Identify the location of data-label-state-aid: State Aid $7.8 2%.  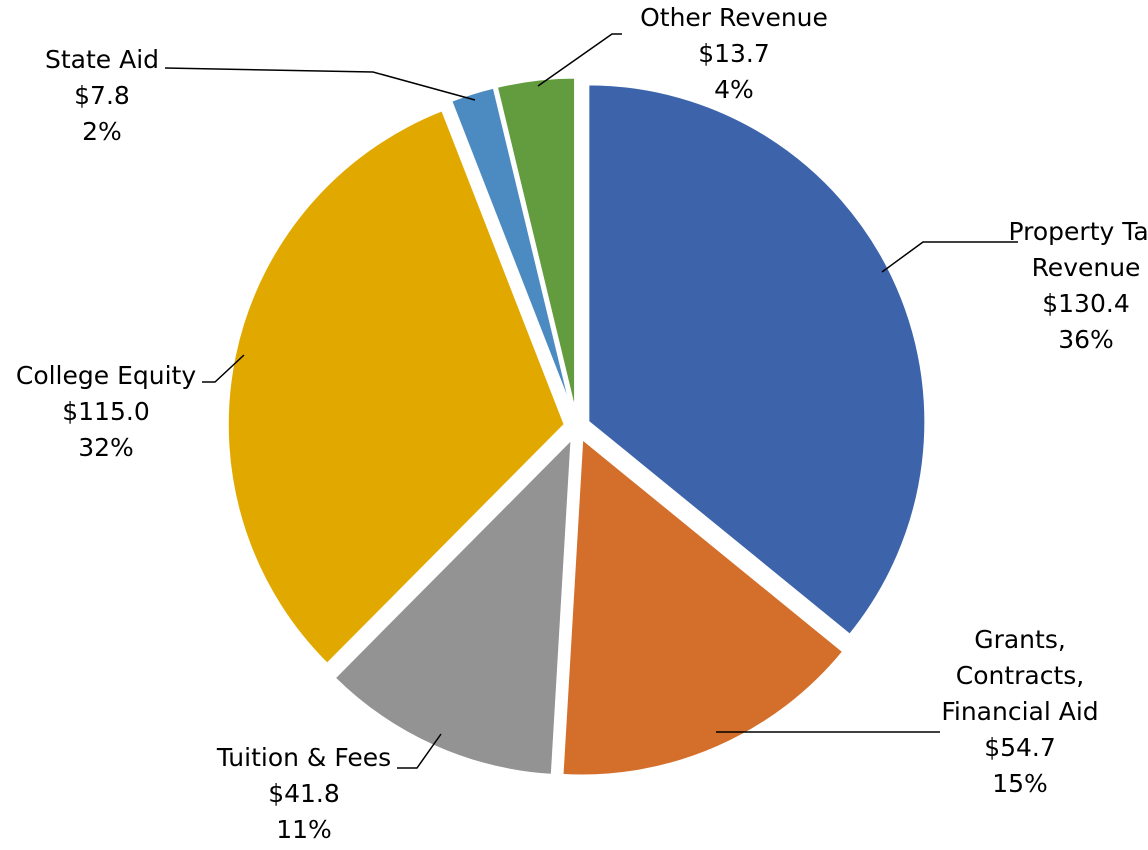
(102, 95).